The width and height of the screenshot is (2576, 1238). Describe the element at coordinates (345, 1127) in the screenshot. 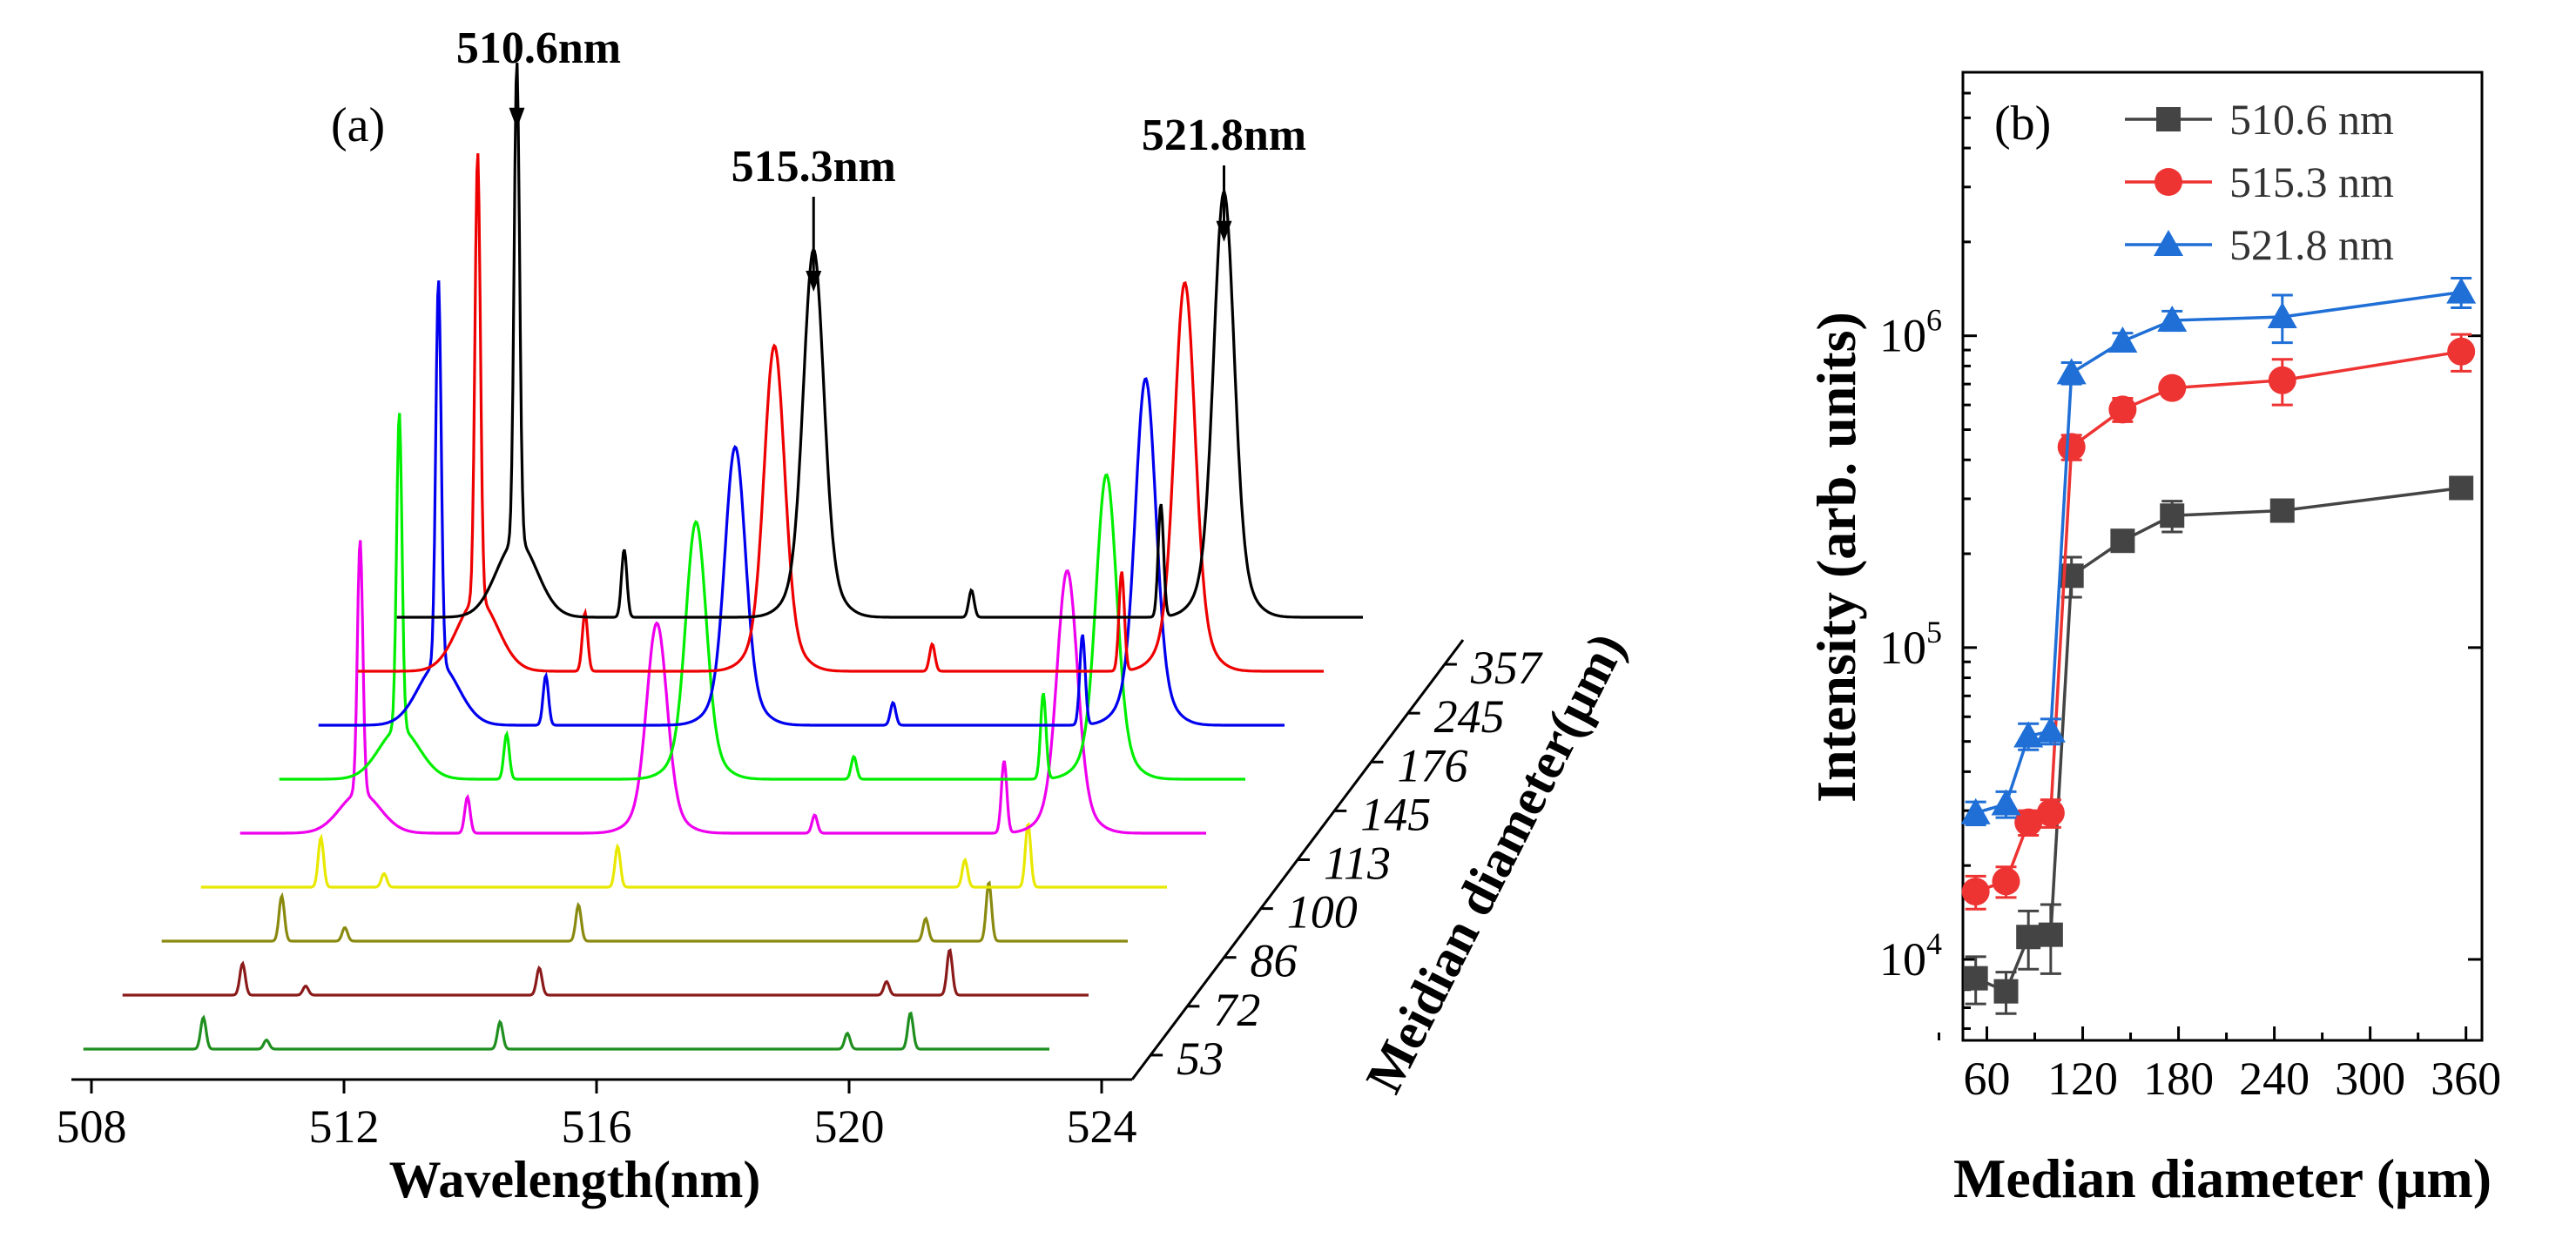

I see `panel-a-x-tick-label: 512` at that location.